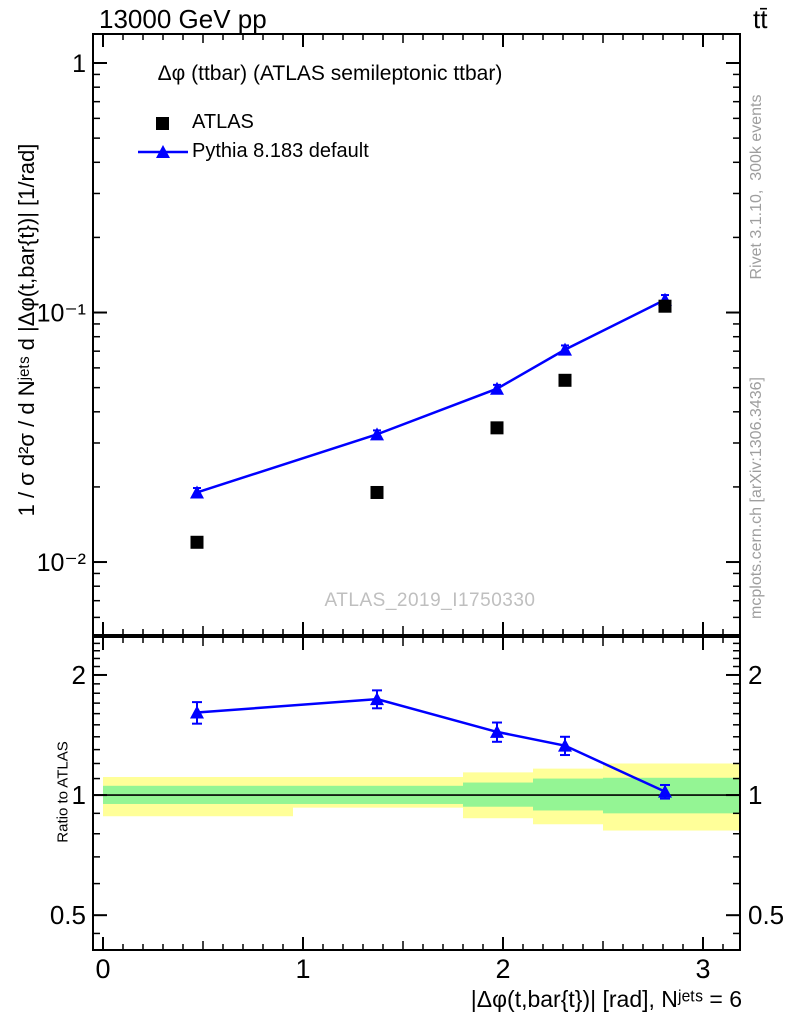 The width and height of the screenshot is (786, 1024). Describe the element at coordinates (430, 600) in the screenshot. I see `analysis-watermark: ATLAS_2019_I1750330` at that location.